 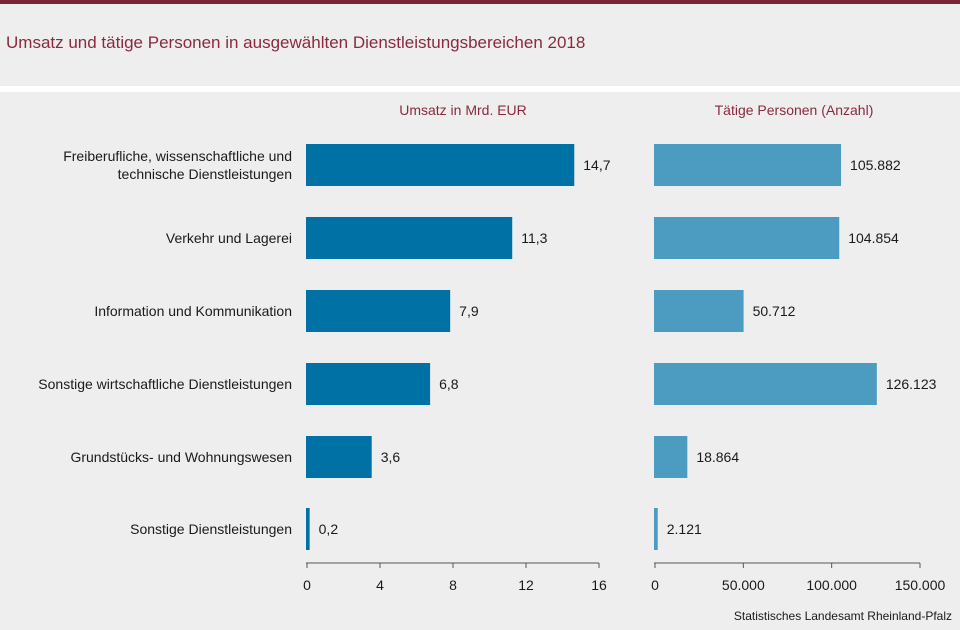 What do you see at coordinates (307, 585) in the screenshot?
I see `x-tick-label-umsatz: 0` at bounding box center [307, 585].